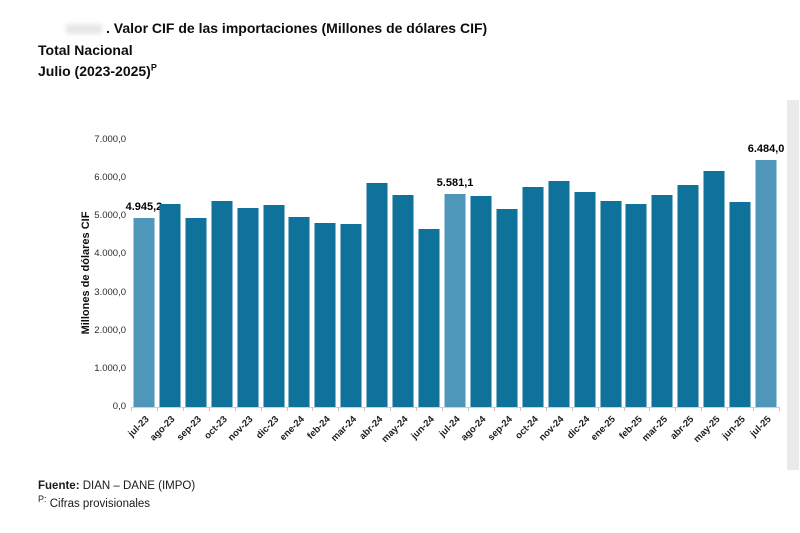 Image resolution: width=800 pixels, height=533 pixels. I want to click on chart-period: Julio (2023-2025)P, so click(97, 70).